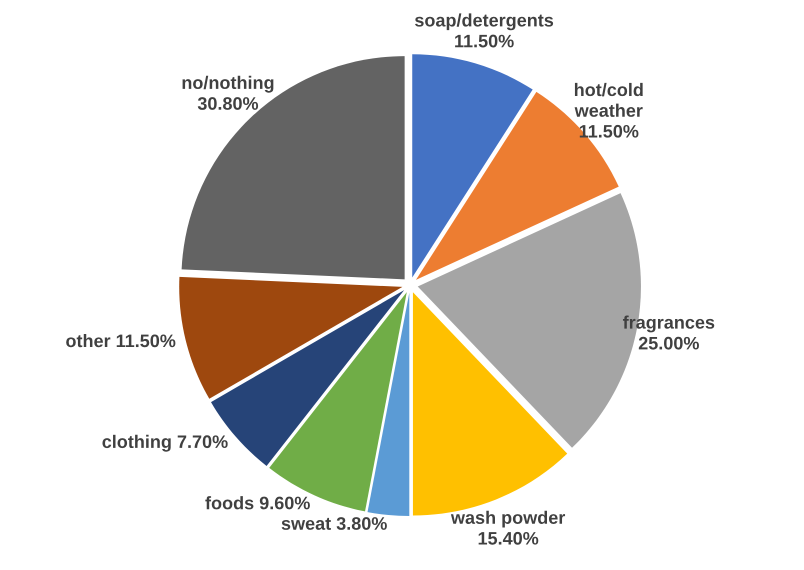 The image size is (804, 570). I want to click on slice-label: fragrances, so click(668, 323).